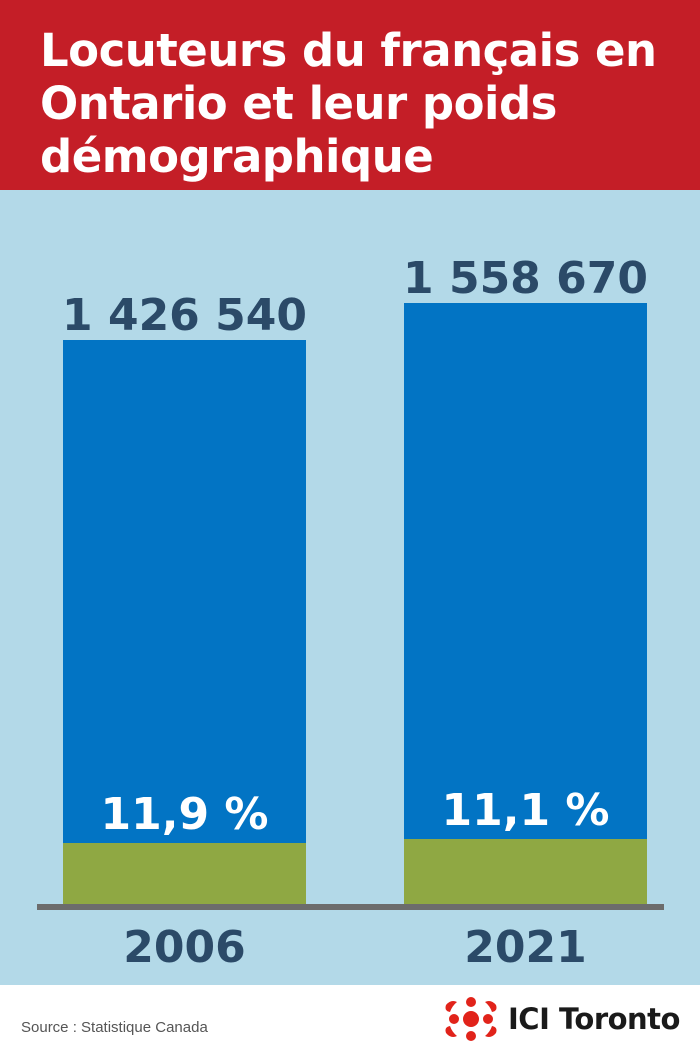 The image size is (700, 1050). Describe the element at coordinates (114, 1027) in the screenshot. I see `source-note: Source : Statistique Canada` at that location.